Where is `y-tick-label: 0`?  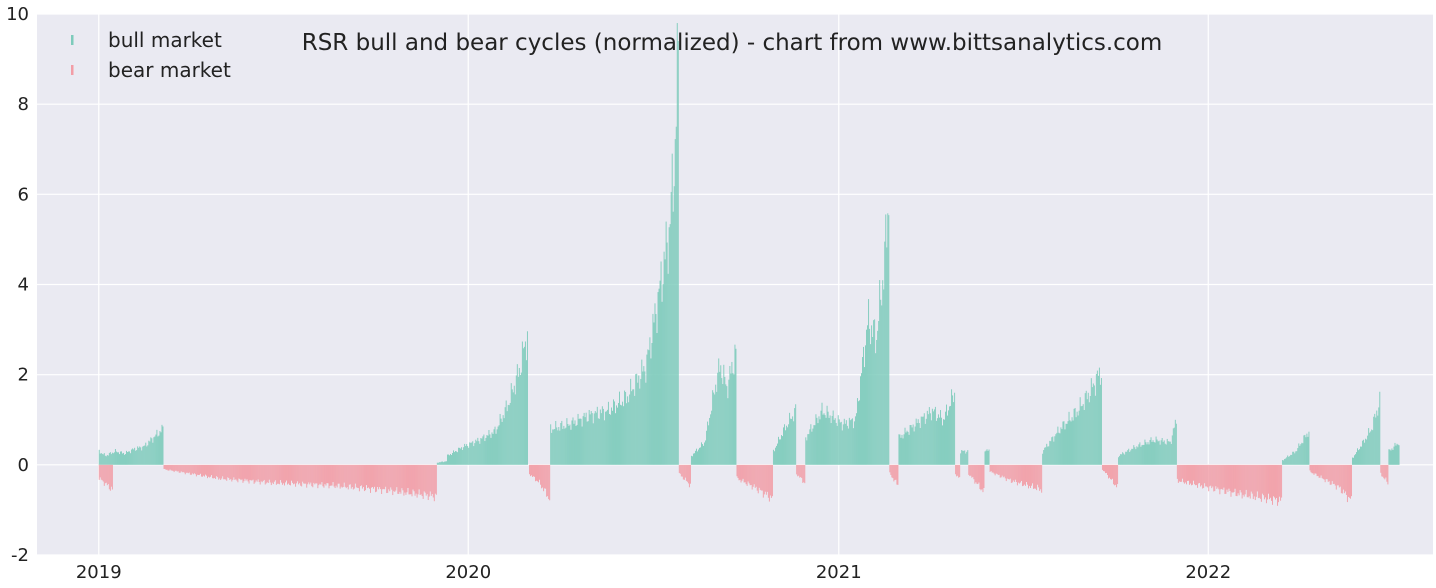
y-tick-label: 0 is located at coordinates (23, 465).